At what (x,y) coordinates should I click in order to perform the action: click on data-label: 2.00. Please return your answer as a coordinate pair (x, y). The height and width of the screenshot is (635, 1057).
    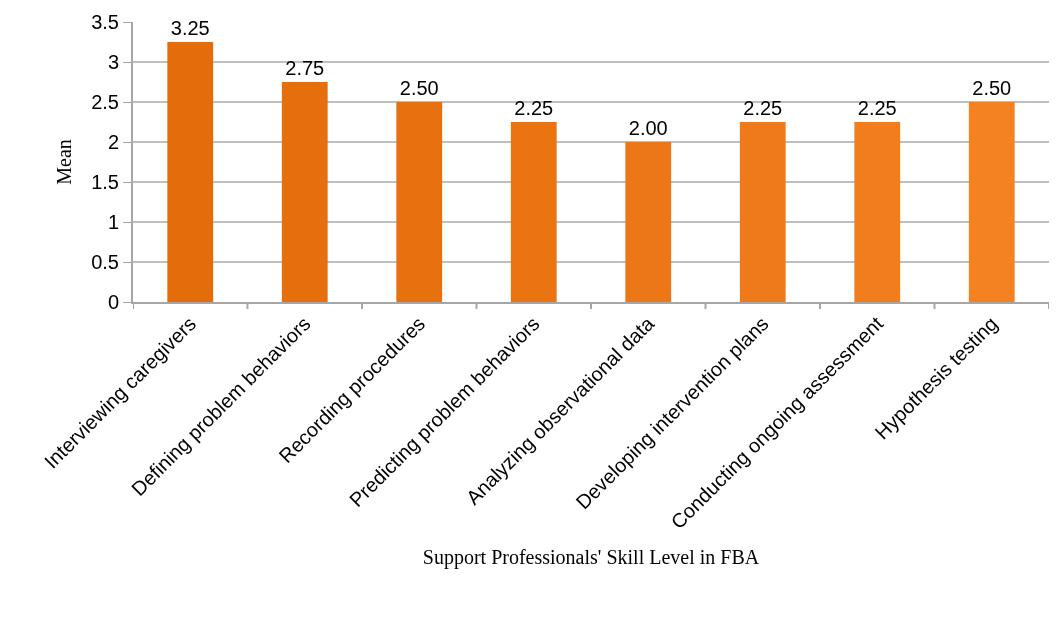
    Looking at the image, I should click on (648, 128).